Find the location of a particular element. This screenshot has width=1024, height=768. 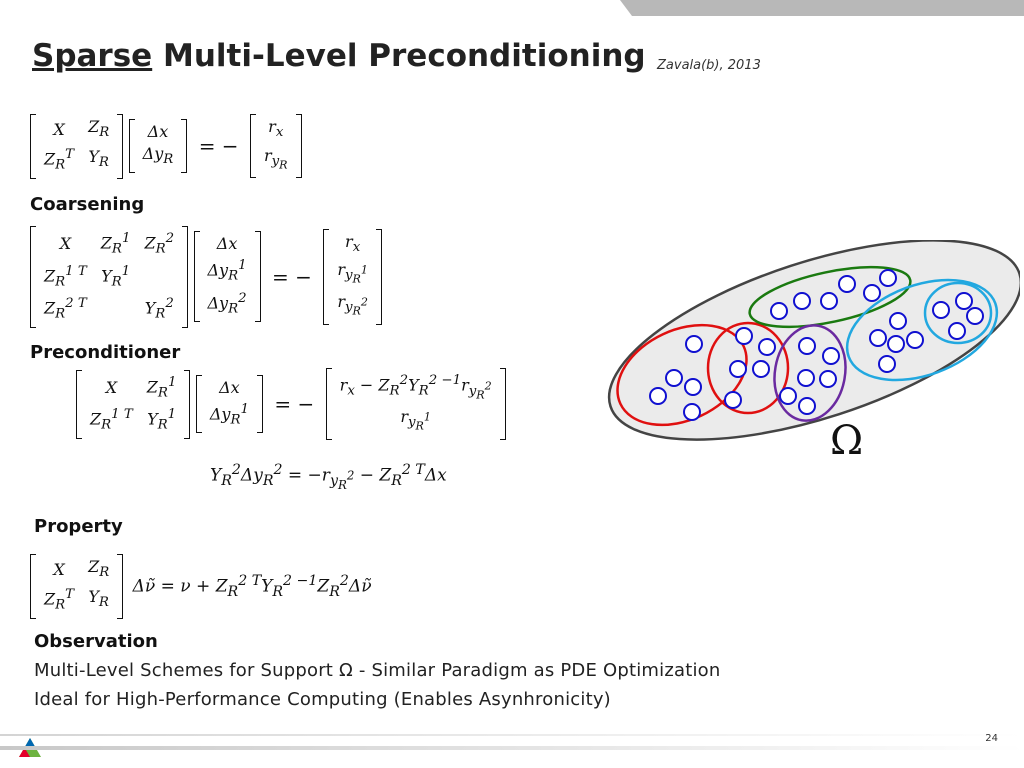

green-partition is located at coordinates (830, 297).